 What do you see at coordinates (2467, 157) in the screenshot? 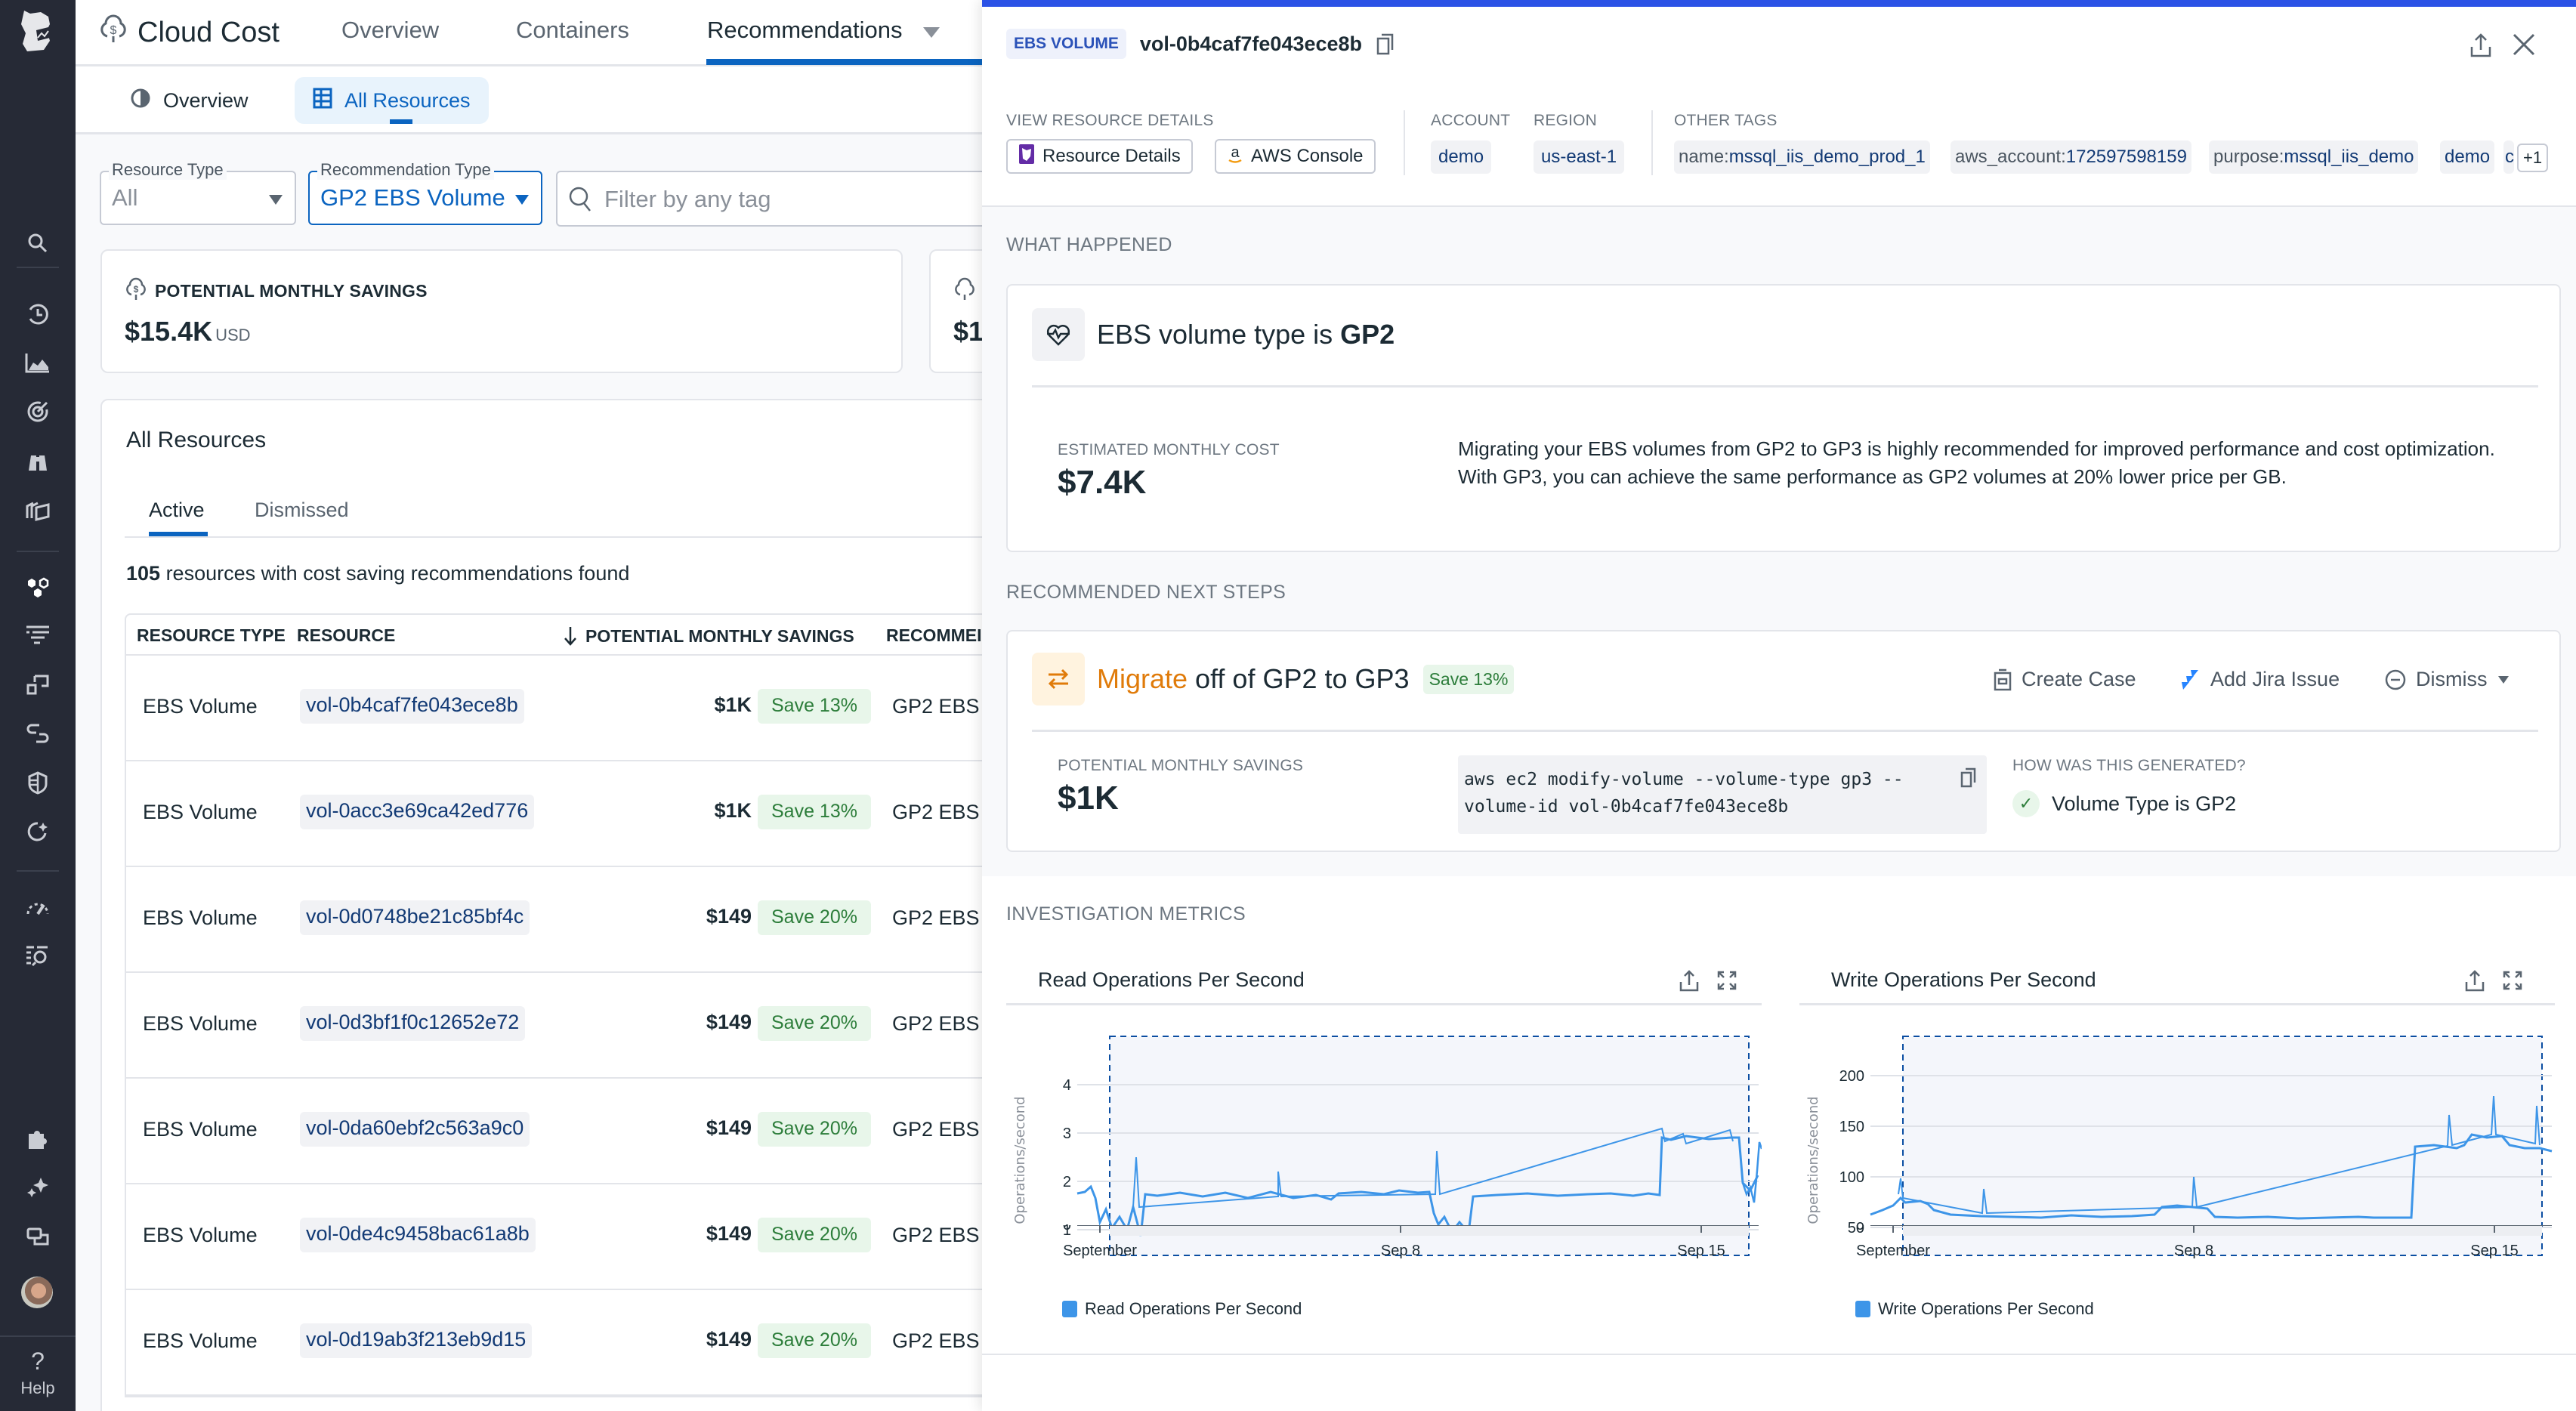
I see `tag-chip: demo` at bounding box center [2467, 157].